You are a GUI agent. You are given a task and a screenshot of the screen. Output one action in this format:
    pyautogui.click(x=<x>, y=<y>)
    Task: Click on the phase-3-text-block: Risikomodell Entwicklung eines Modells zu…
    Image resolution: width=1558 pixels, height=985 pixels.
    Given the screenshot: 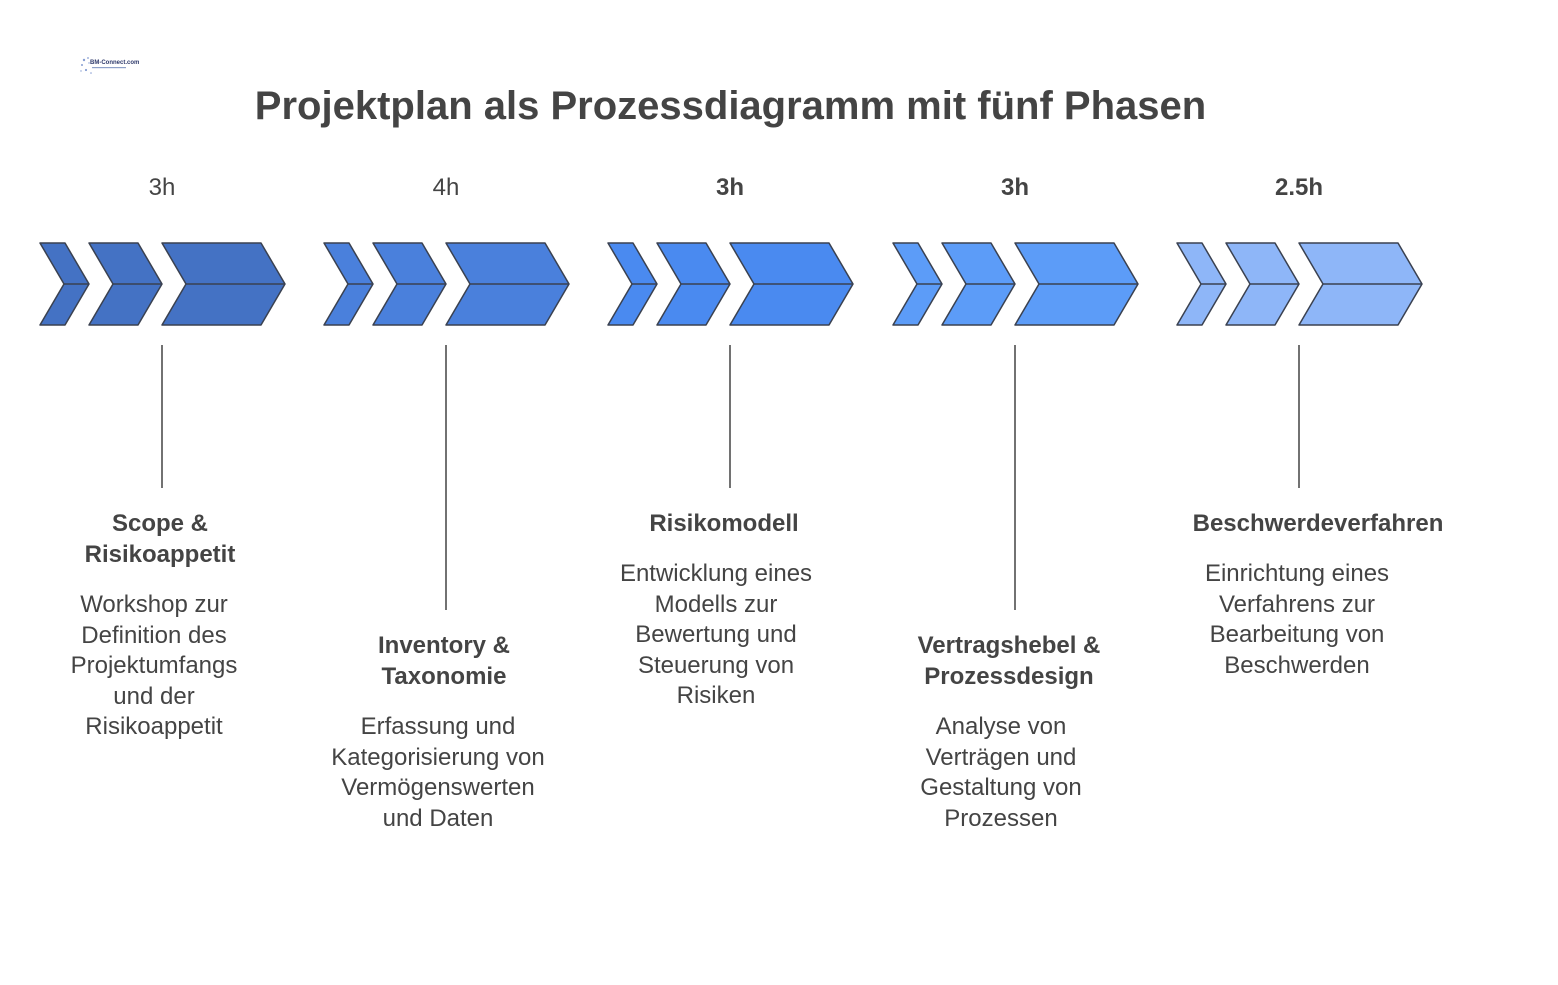 What is the action you would take?
    pyautogui.click(x=724, y=610)
    